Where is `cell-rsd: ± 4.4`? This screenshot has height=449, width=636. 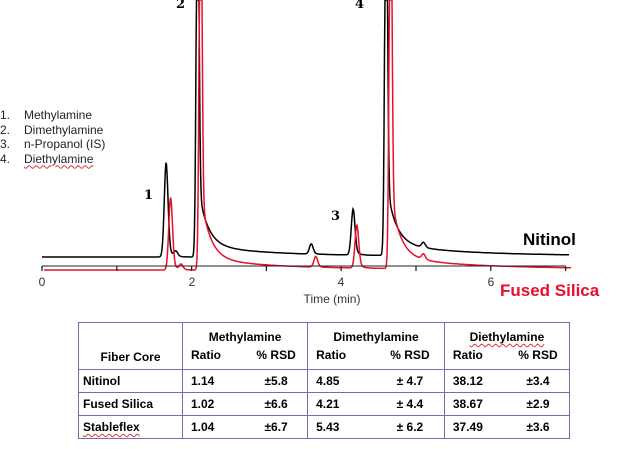
cell-rsd: ± 4.4 is located at coordinates (410, 404).